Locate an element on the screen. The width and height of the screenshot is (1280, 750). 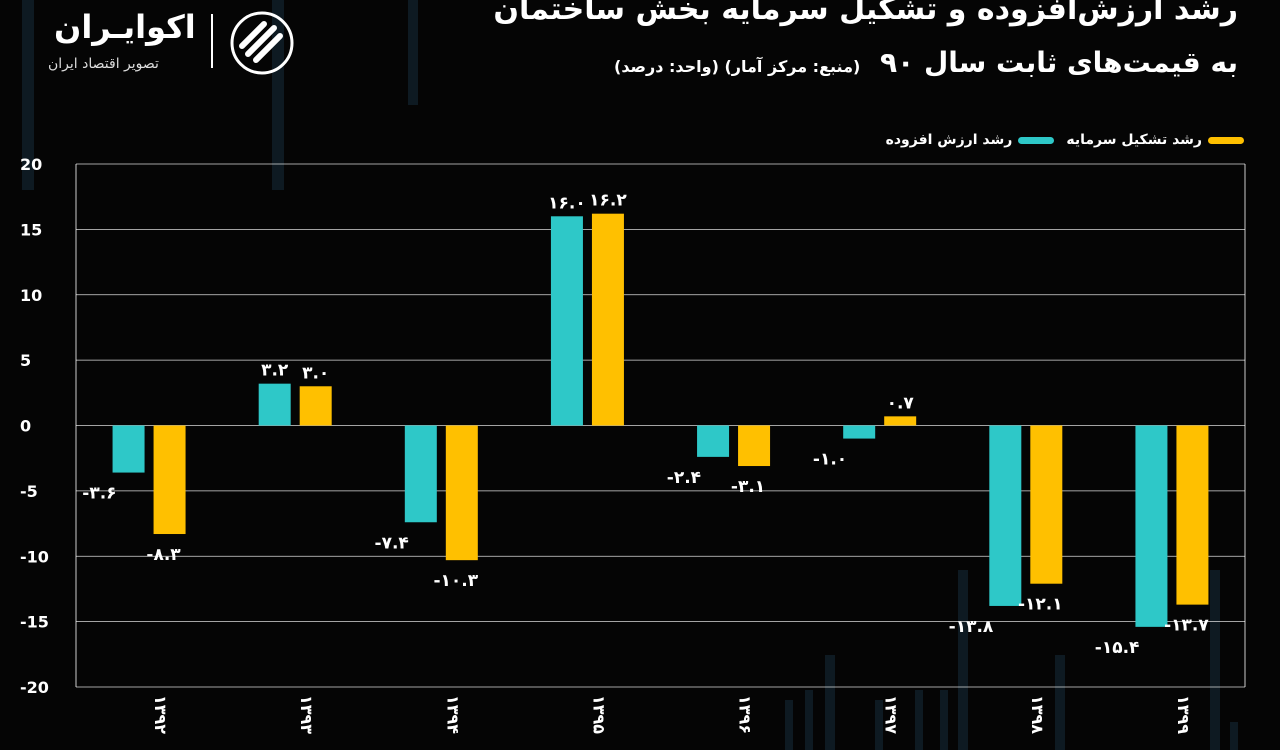
y-tick-label: 5 is located at coordinates (25, 360).